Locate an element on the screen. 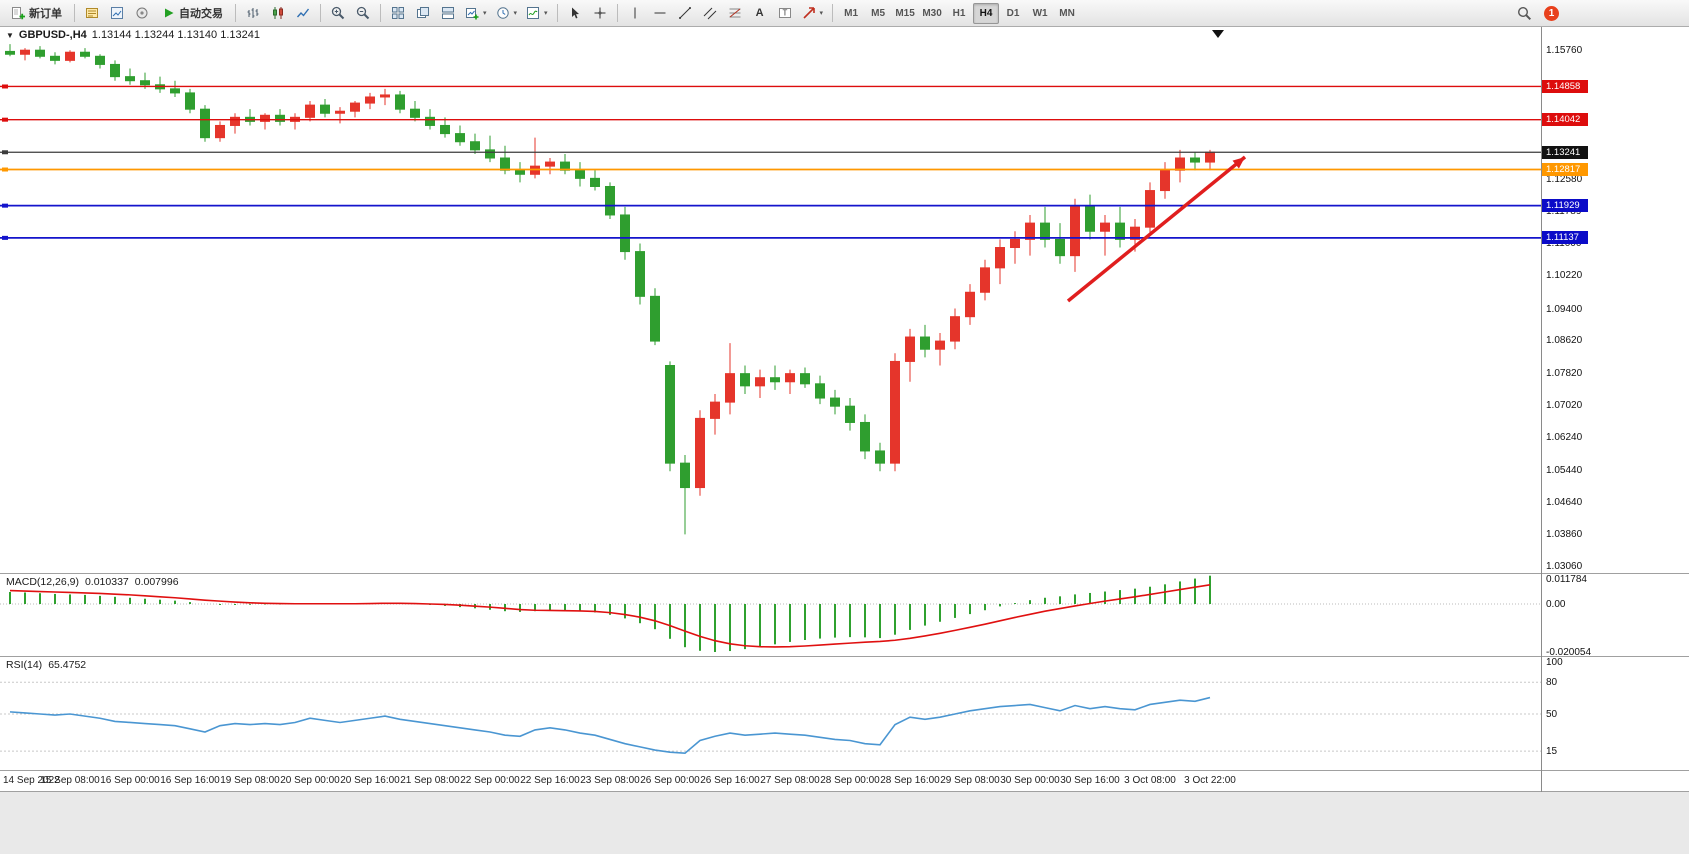 The width and height of the screenshot is (1689, 854). tile-windows-button is located at coordinates (398, 13).